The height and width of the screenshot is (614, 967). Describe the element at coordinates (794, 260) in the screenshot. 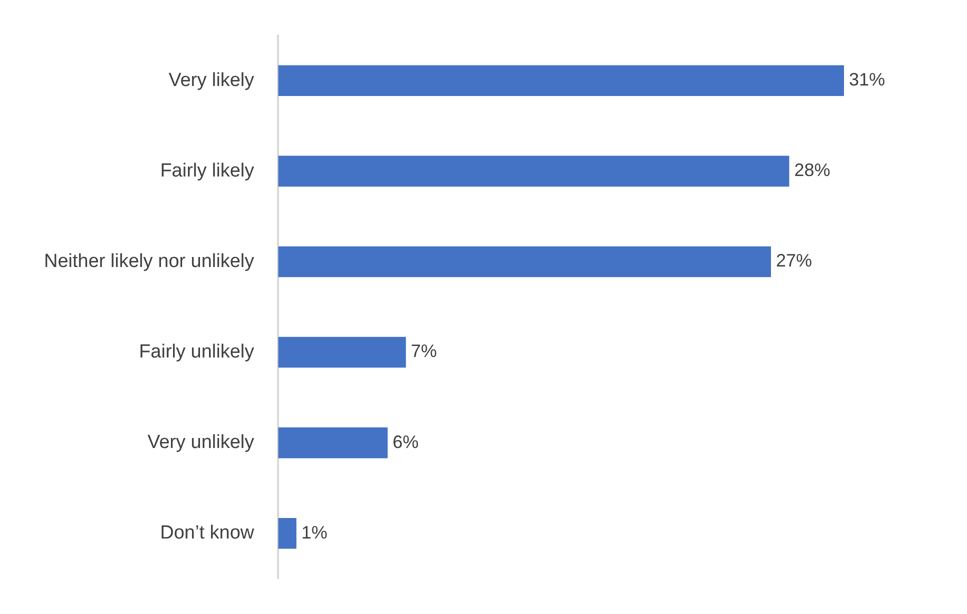

I see `data-label: 27%` at that location.